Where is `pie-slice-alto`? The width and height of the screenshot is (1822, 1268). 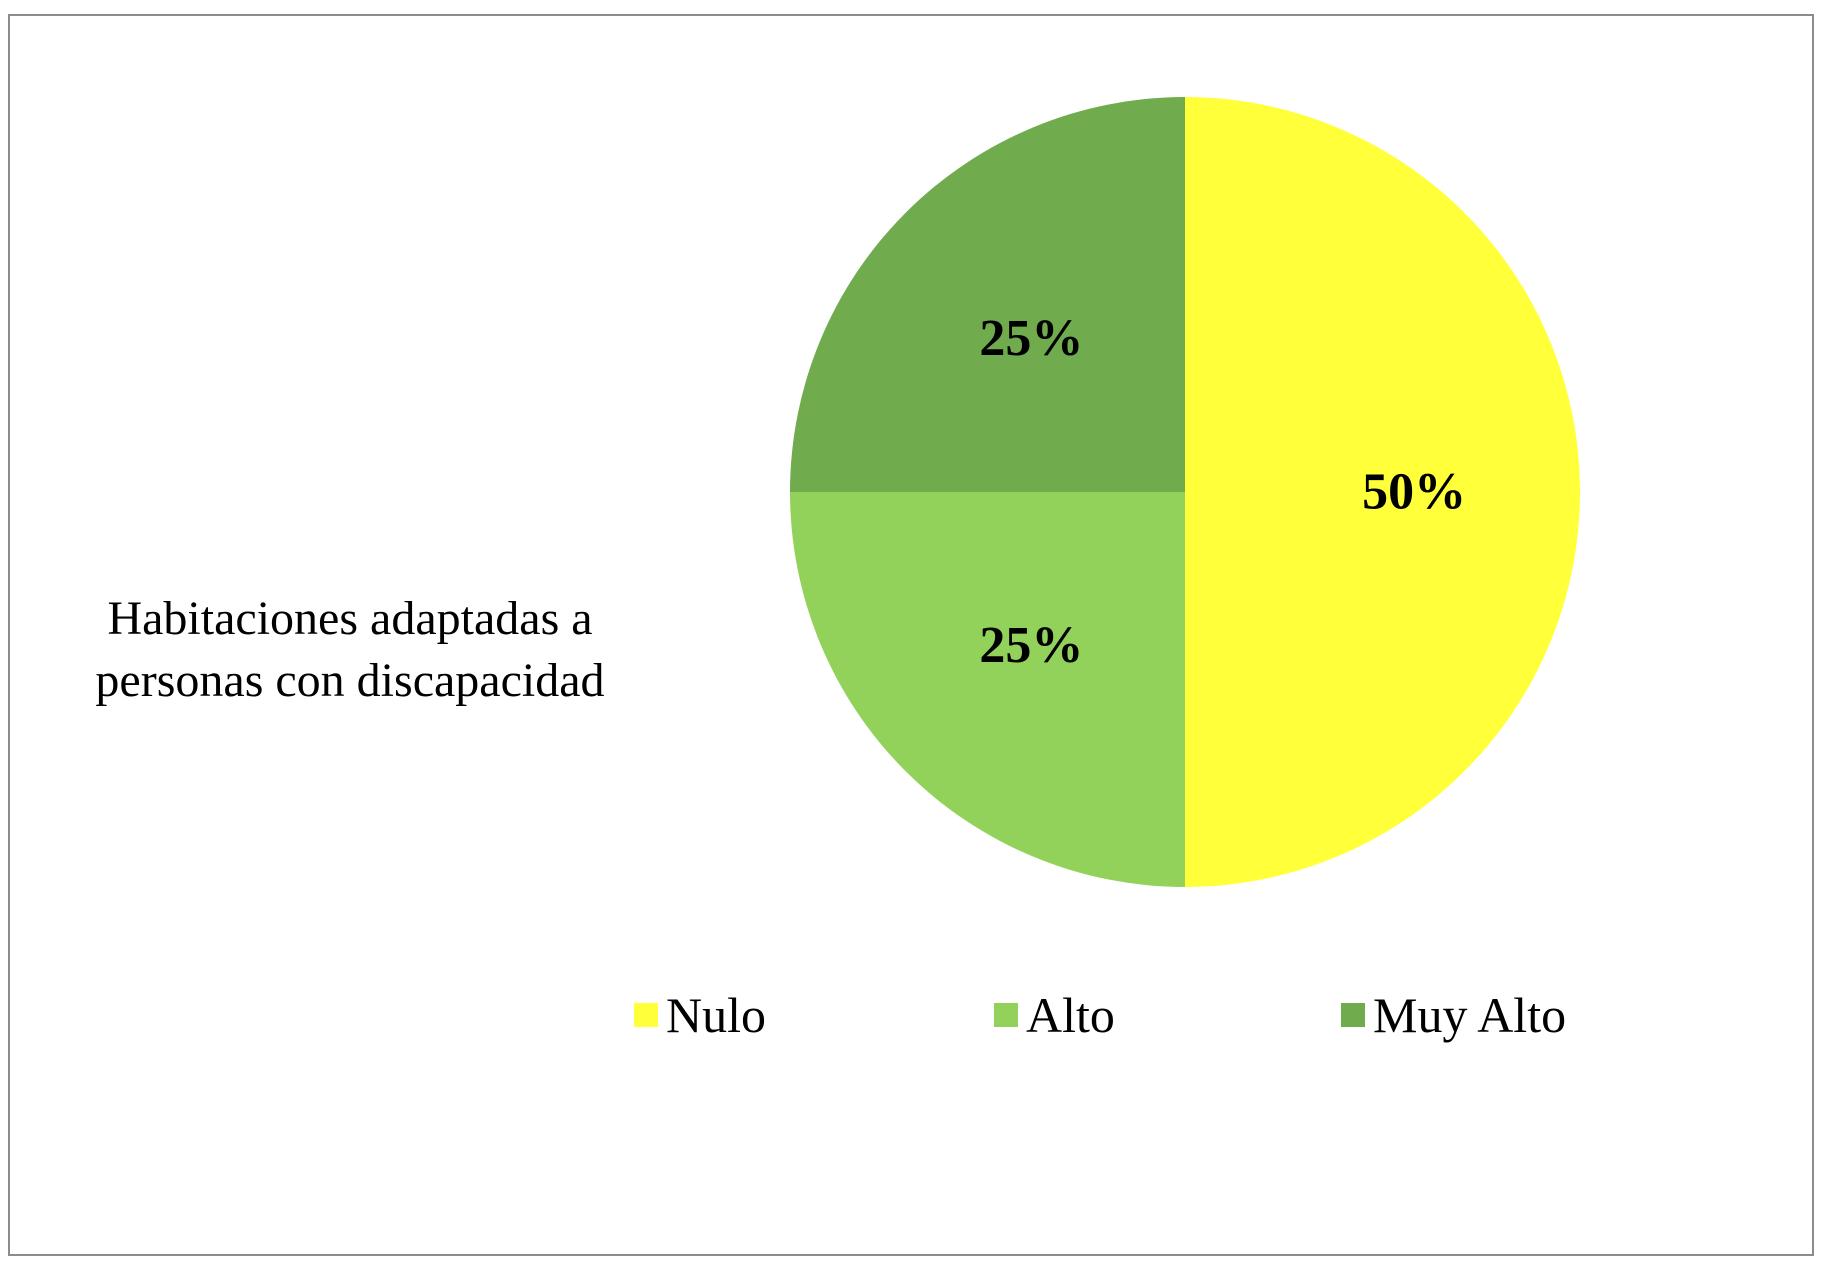
pie-slice-alto is located at coordinates (987, 689).